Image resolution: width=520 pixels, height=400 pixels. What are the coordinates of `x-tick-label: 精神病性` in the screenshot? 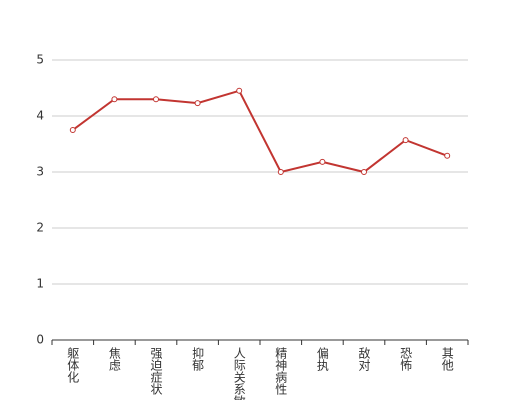 It's located at (281, 371).